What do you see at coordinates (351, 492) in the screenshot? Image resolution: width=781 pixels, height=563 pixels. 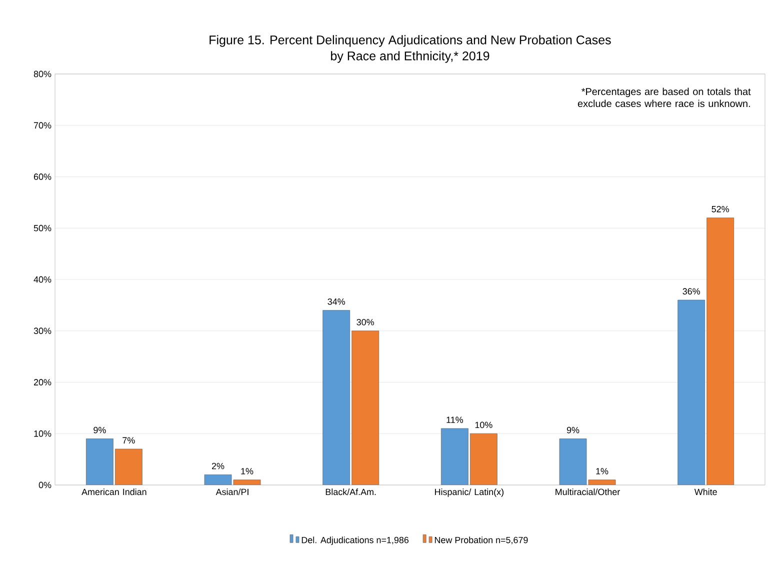 I see `x-tick-label: Black/Af.Am.` at bounding box center [351, 492].